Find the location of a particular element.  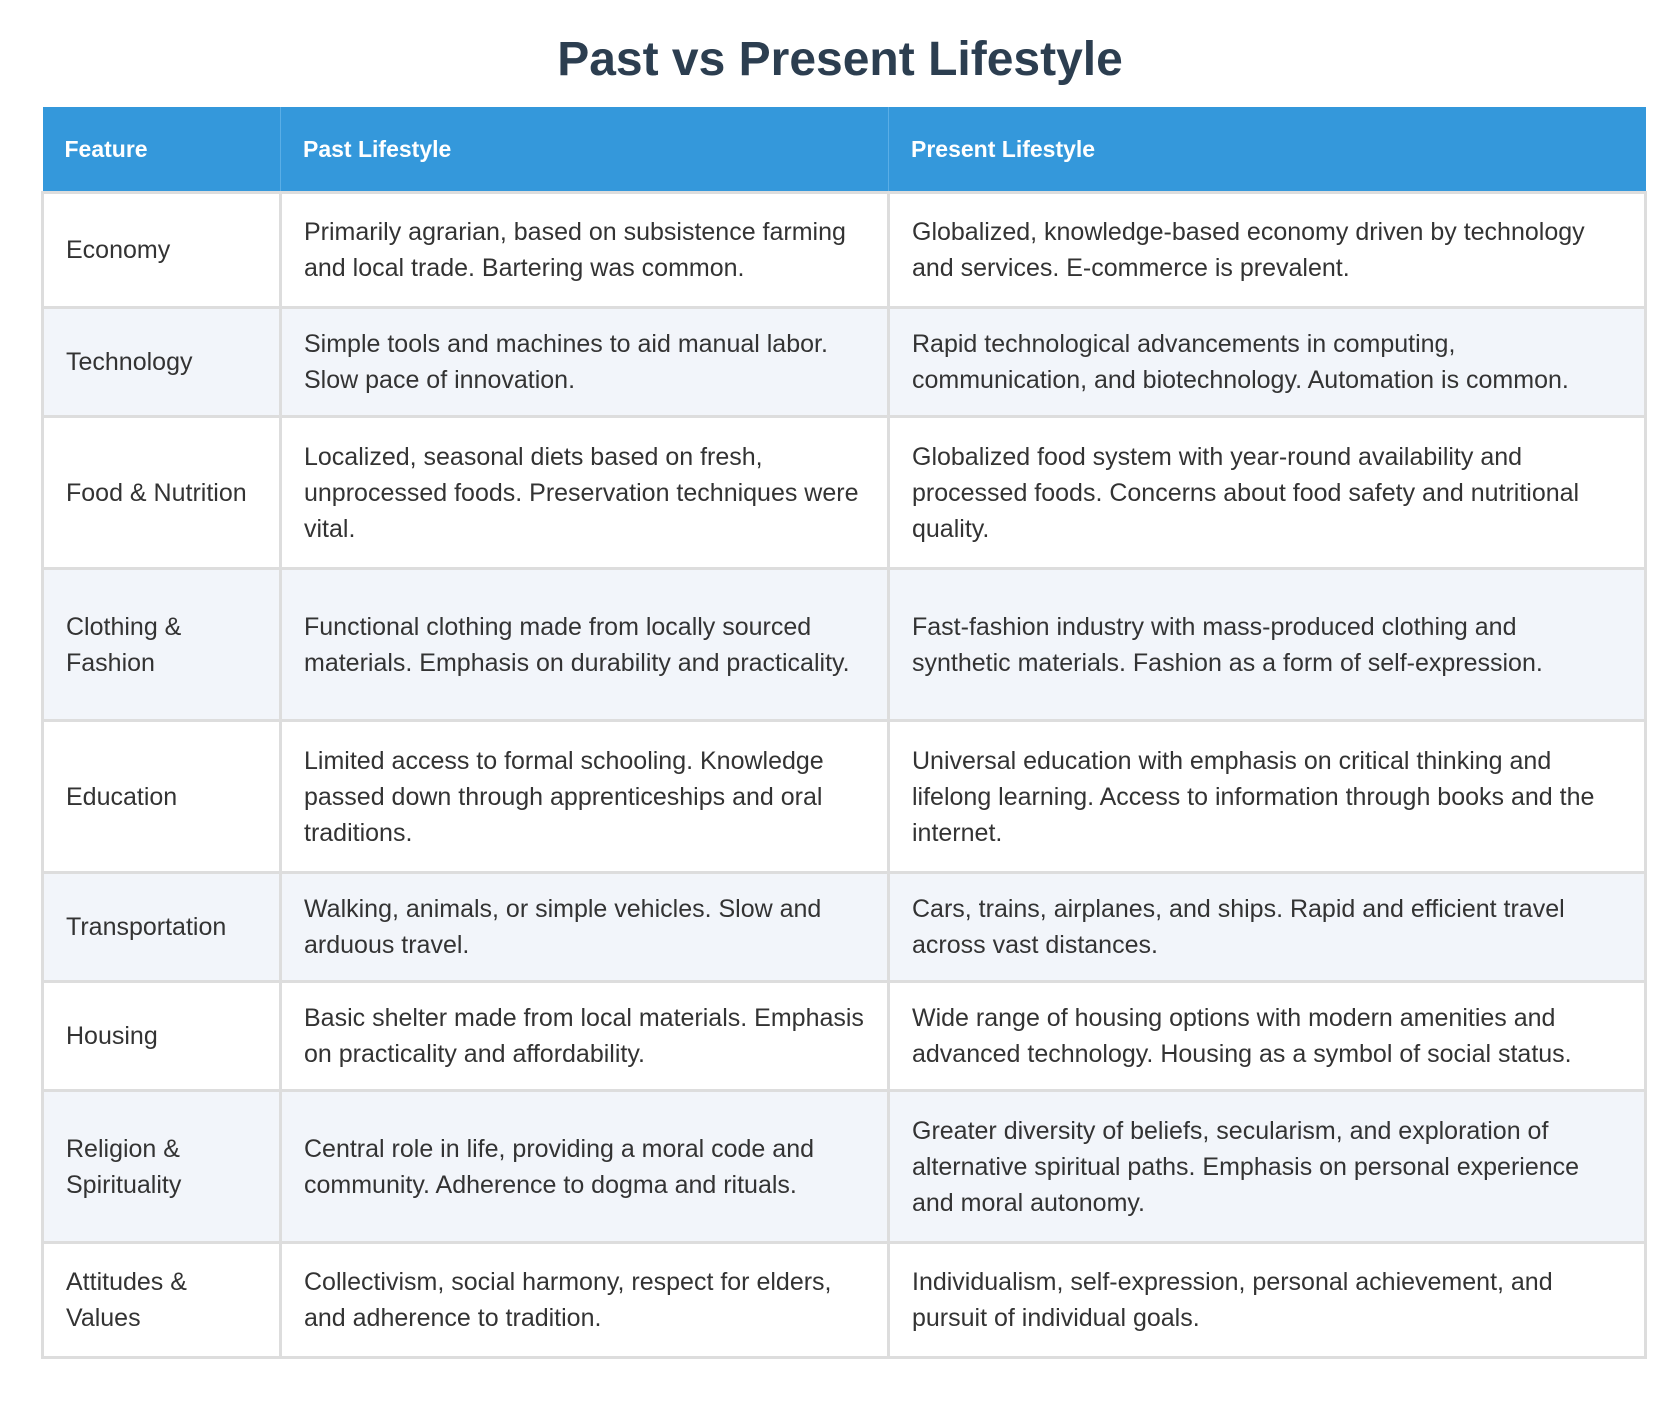

header-row: Feature Past Lifestyle Present Lifestyle is located at coordinates (844, 150).